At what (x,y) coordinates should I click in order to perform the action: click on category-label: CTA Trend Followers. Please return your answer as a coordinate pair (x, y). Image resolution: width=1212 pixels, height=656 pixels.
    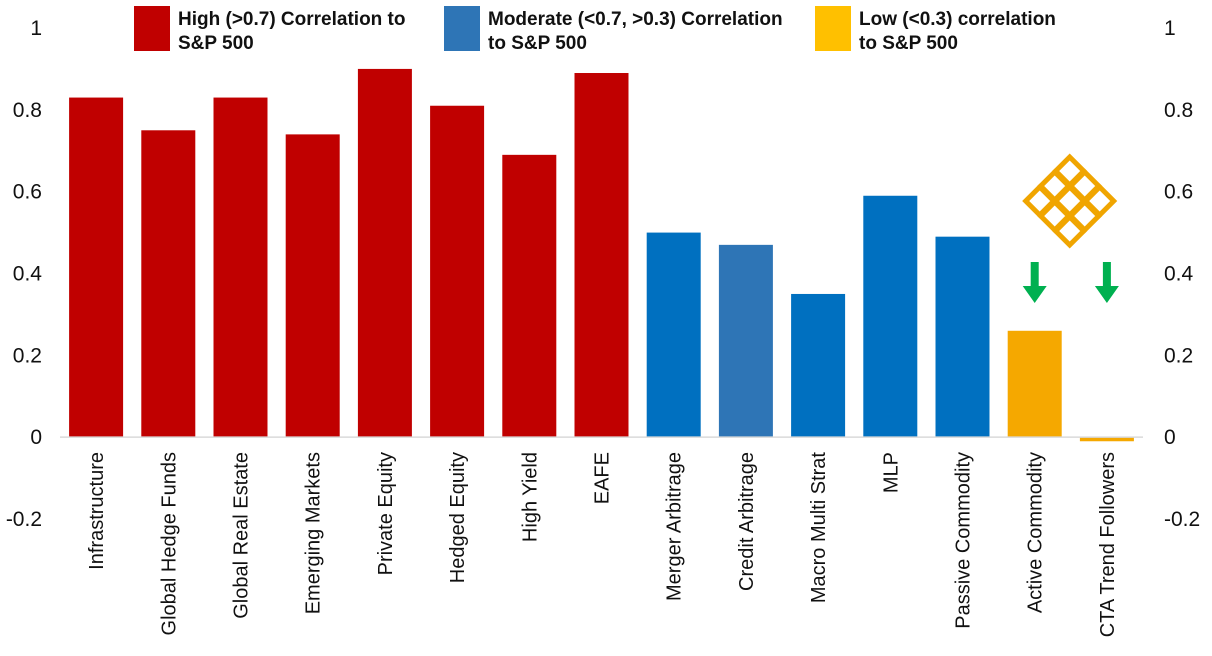
    Looking at the image, I should click on (1108, 544).